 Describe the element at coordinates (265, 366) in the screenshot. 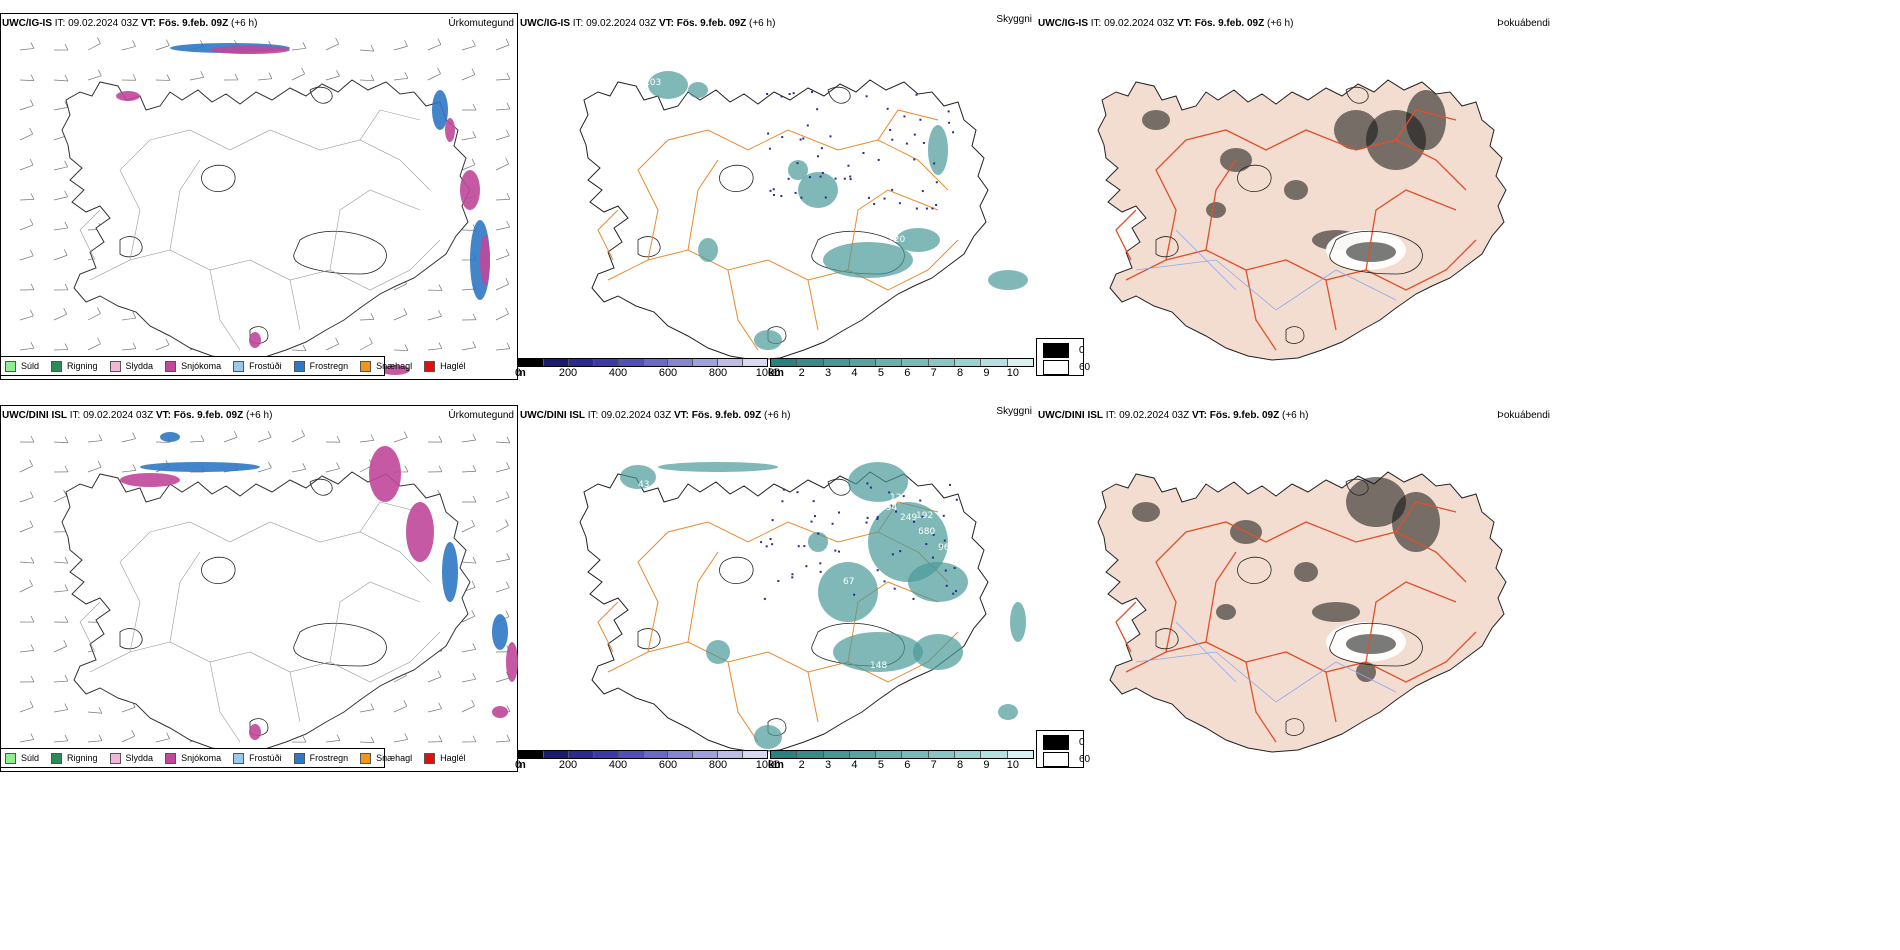

I see `legend-label: Frostúði` at that location.